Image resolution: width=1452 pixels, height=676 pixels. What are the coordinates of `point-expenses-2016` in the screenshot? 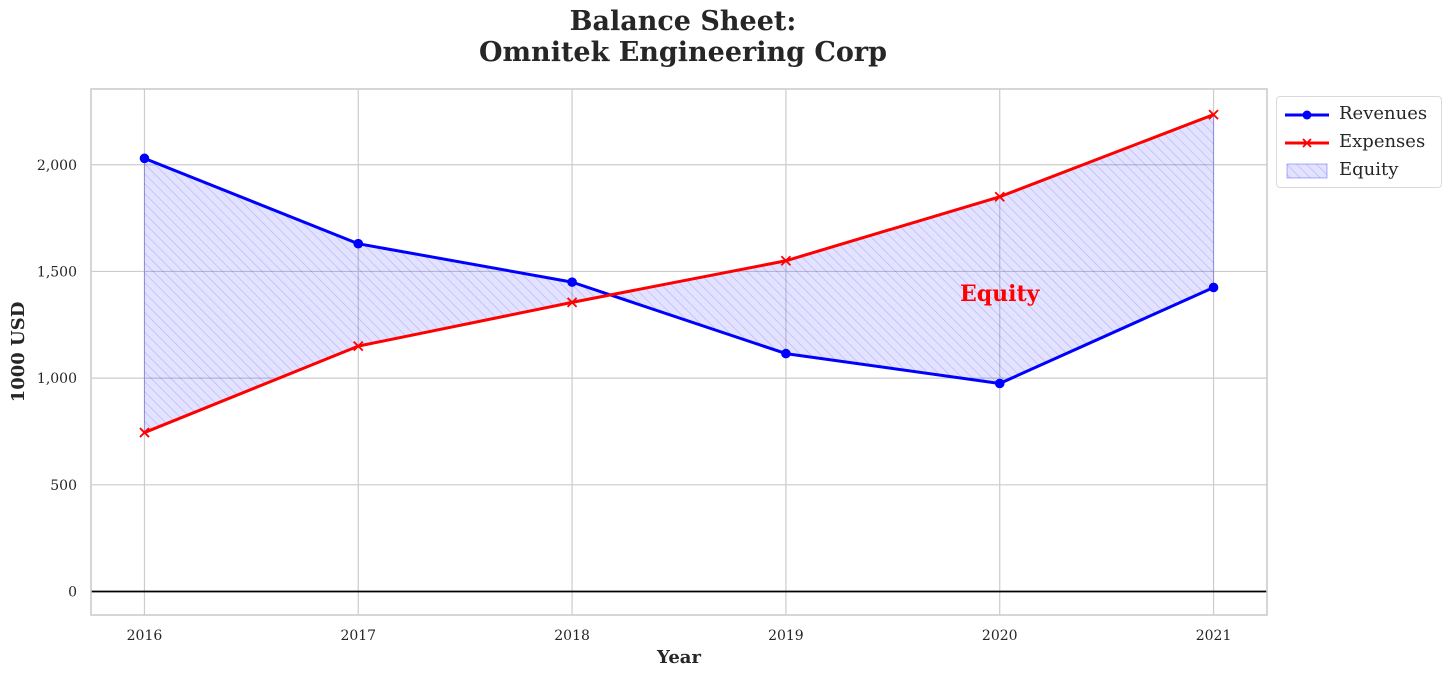 It's located at (144, 432).